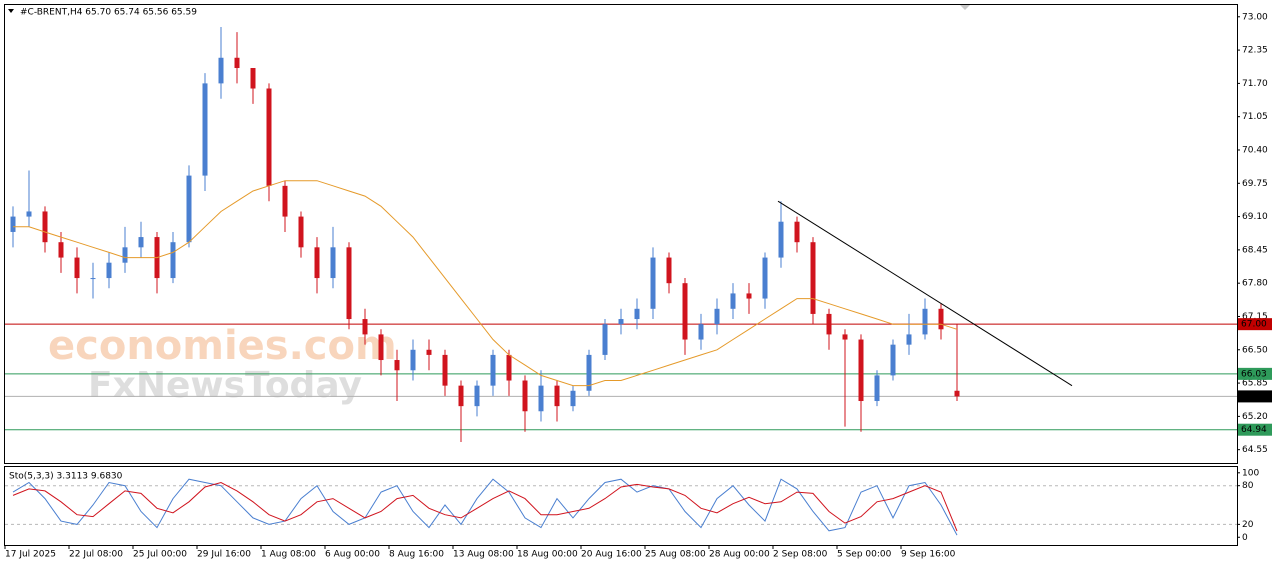 Image resolution: width=1280 pixels, height=567 pixels. Describe the element at coordinates (800, 555) in the screenshot. I see `x-tick-label: 2 Sep 08:00` at that location.